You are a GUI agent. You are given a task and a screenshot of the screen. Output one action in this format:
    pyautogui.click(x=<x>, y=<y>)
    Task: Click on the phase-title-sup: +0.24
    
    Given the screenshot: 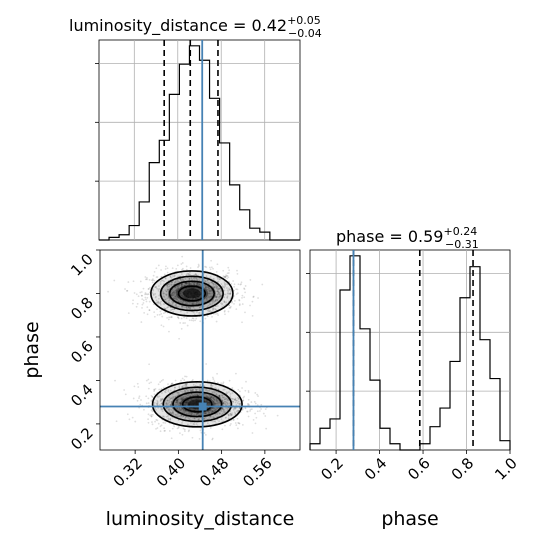 What is the action you would take?
    pyautogui.click(x=460, y=231)
    